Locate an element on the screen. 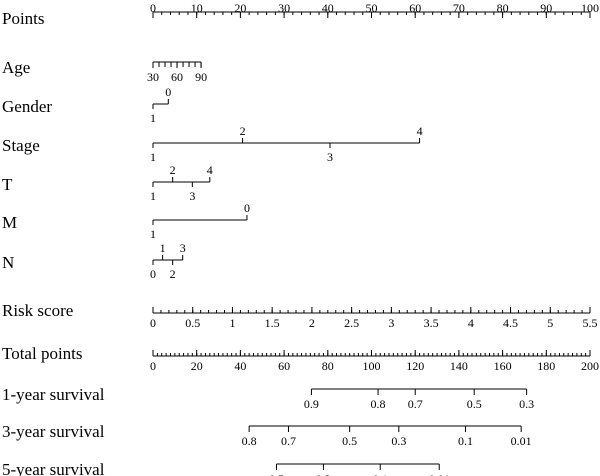 The image size is (600, 476). total-points-tick-label: 120 is located at coordinates (415, 366).